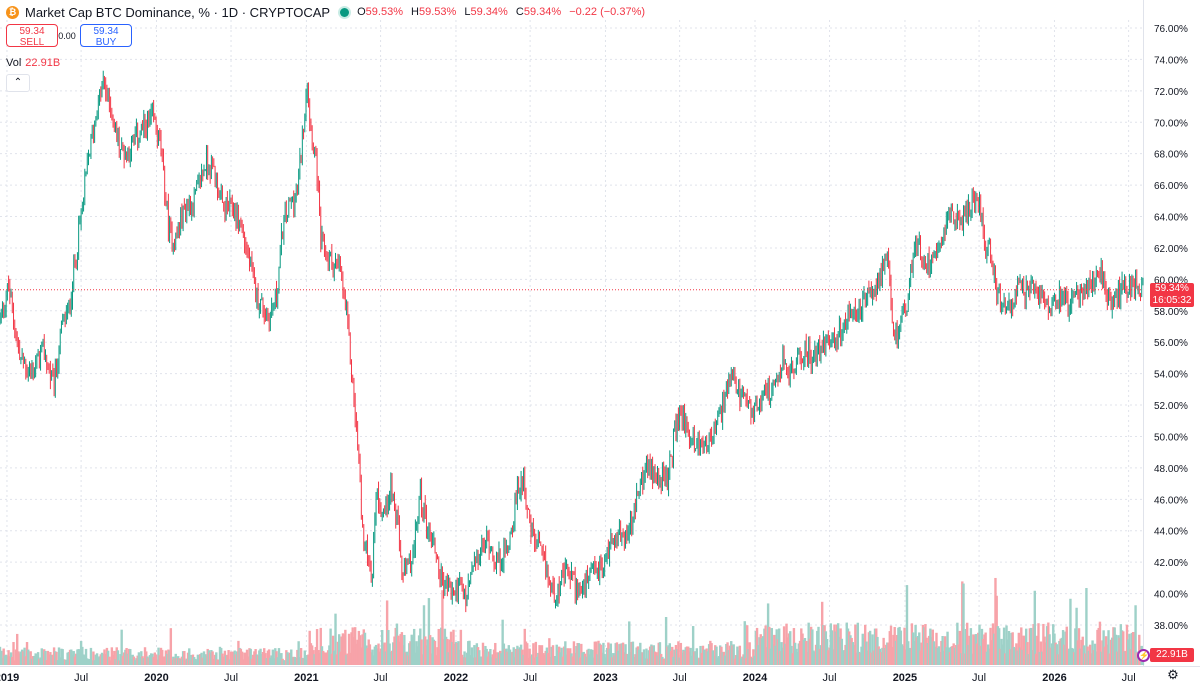  What do you see at coordinates (106, 36) in the screenshot?
I see `buy-button: 59.34 BUY` at bounding box center [106, 36].